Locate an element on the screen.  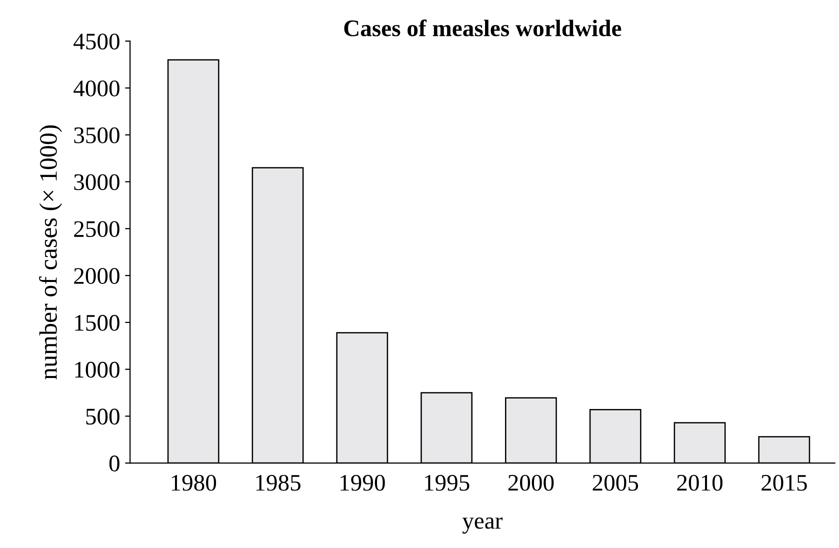
x-tick-label: 2000 is located at coordinates (531, 482).